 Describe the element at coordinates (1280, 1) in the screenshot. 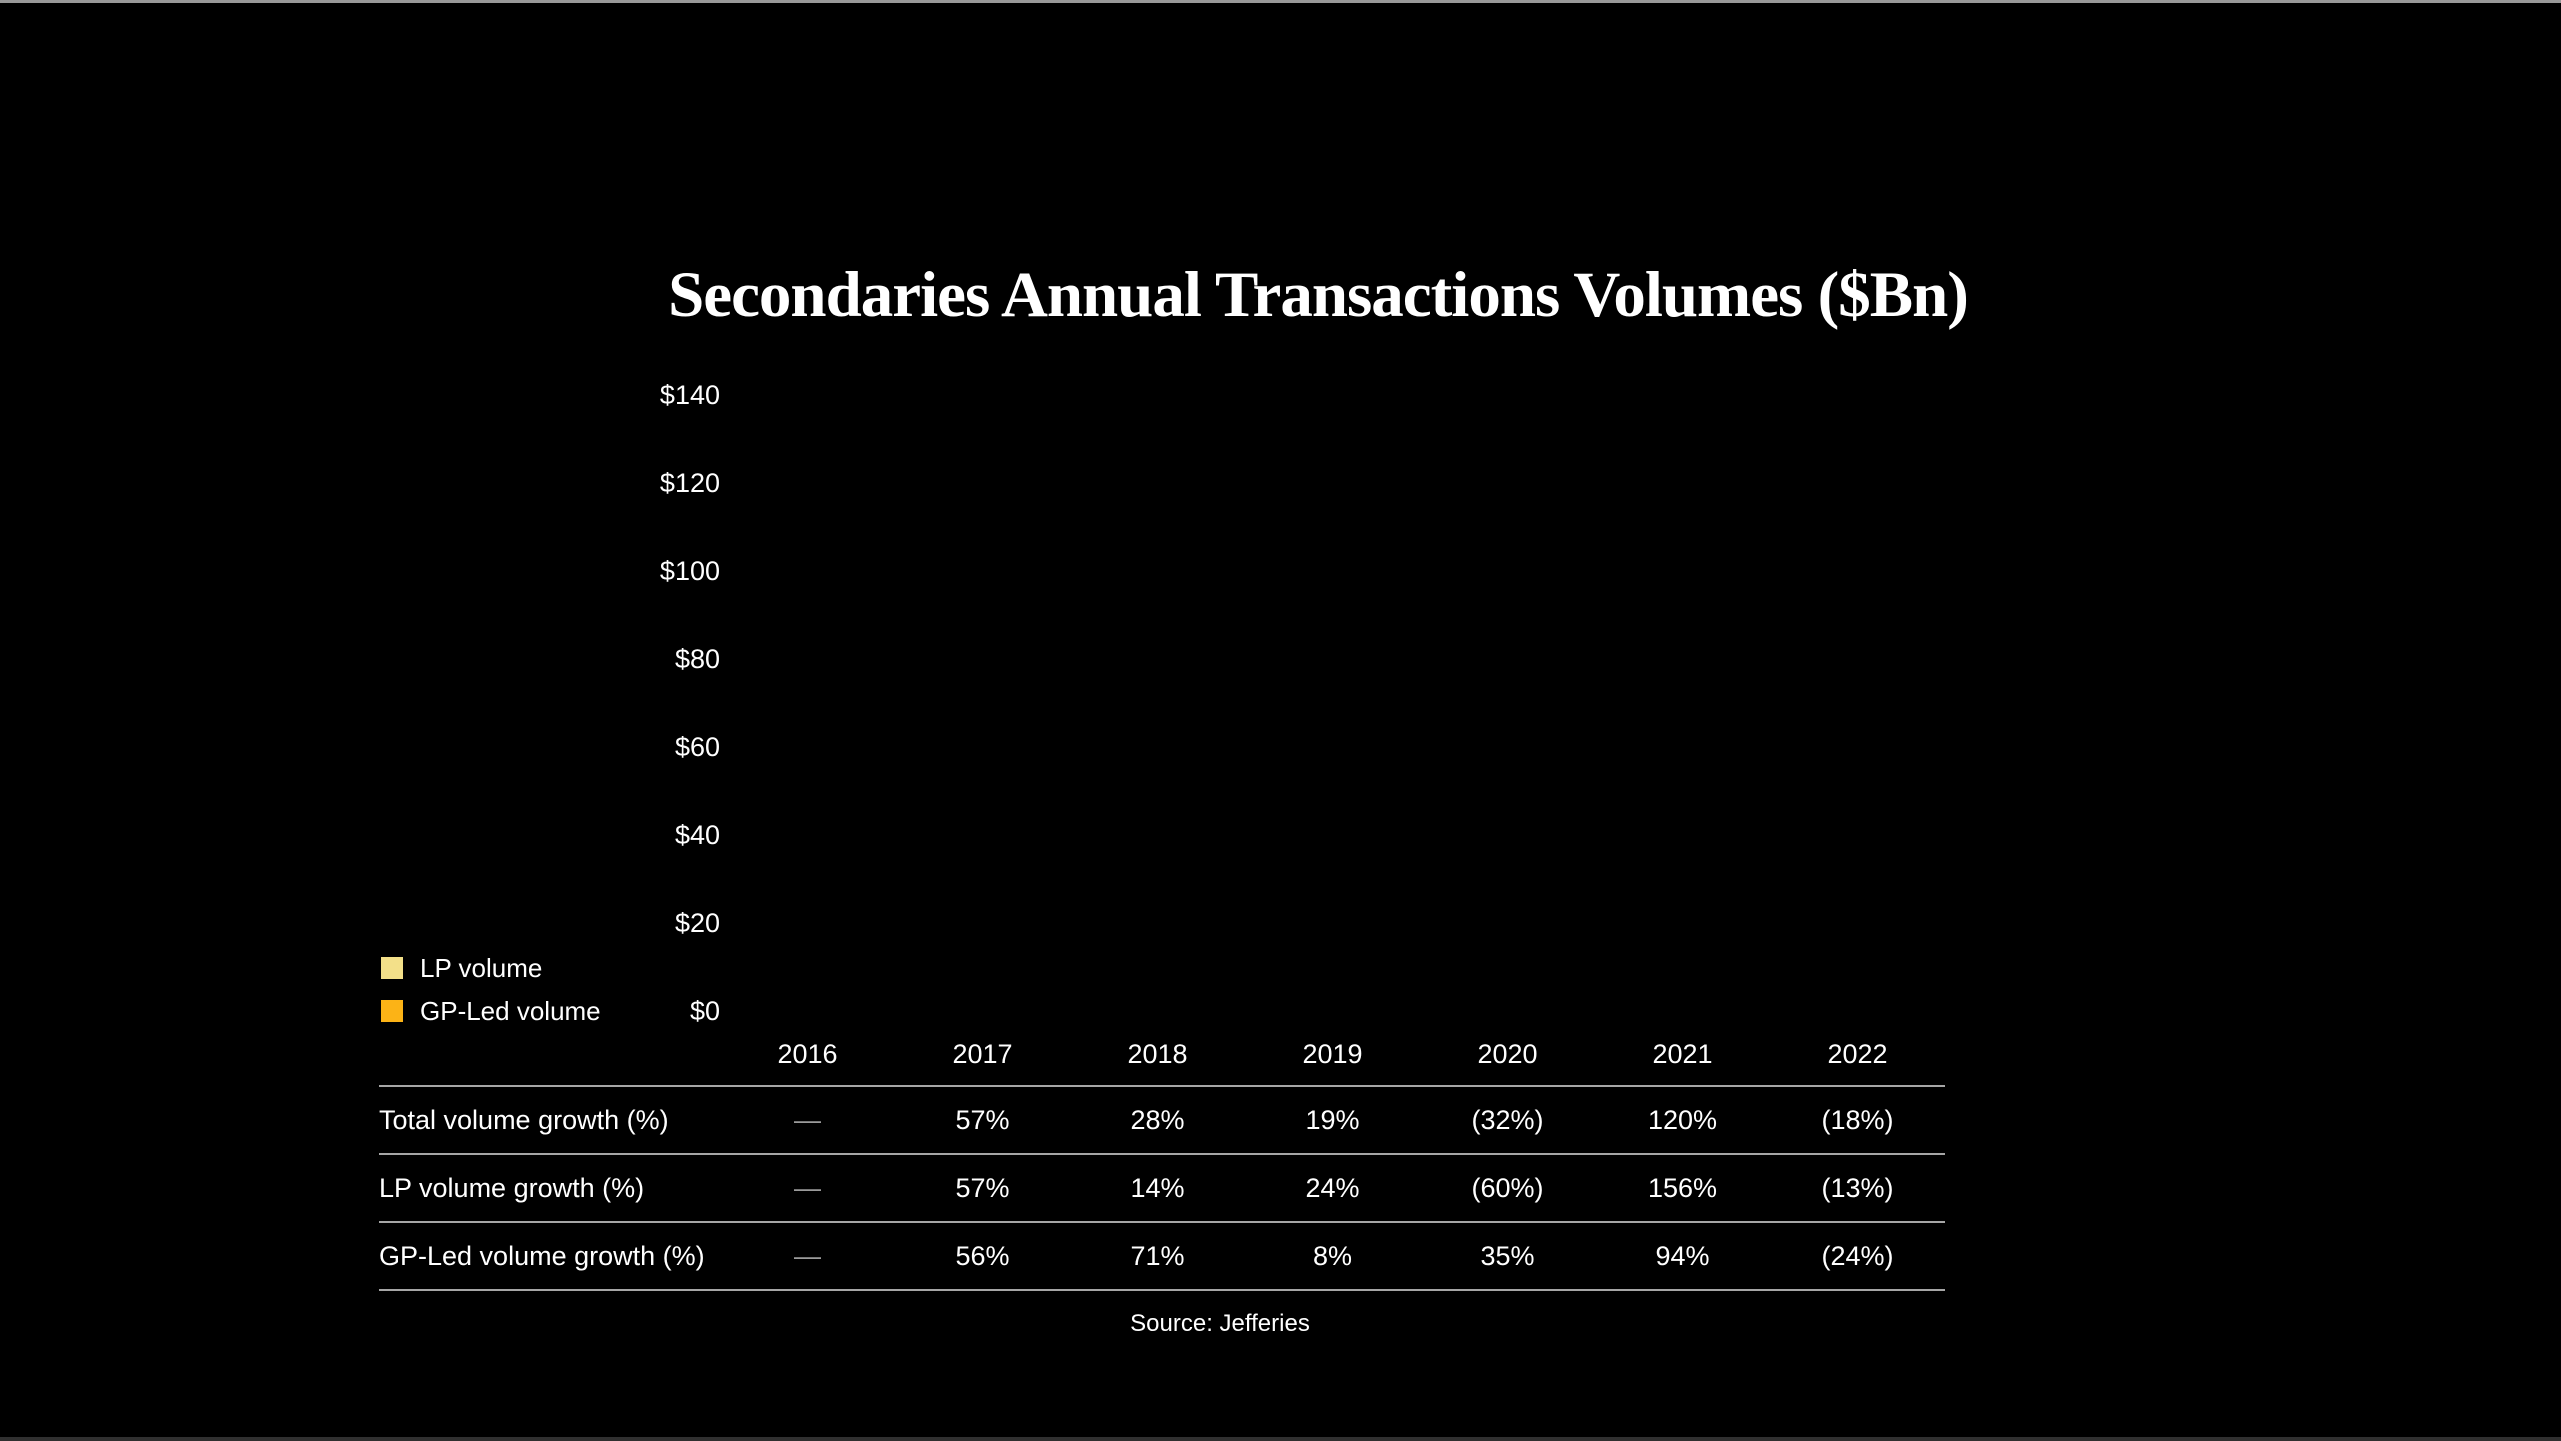

I see `top-edge-strip` at that location.